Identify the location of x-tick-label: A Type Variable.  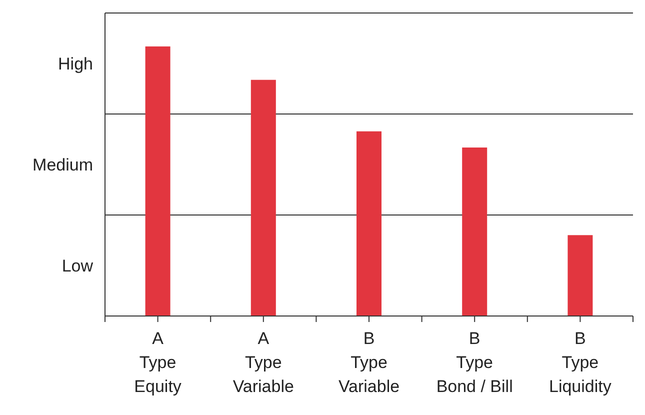
(263, 362).